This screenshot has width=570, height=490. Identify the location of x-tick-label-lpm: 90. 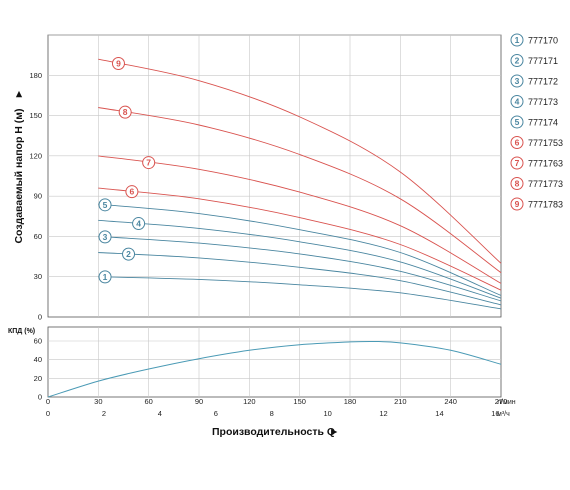
(199, 401).